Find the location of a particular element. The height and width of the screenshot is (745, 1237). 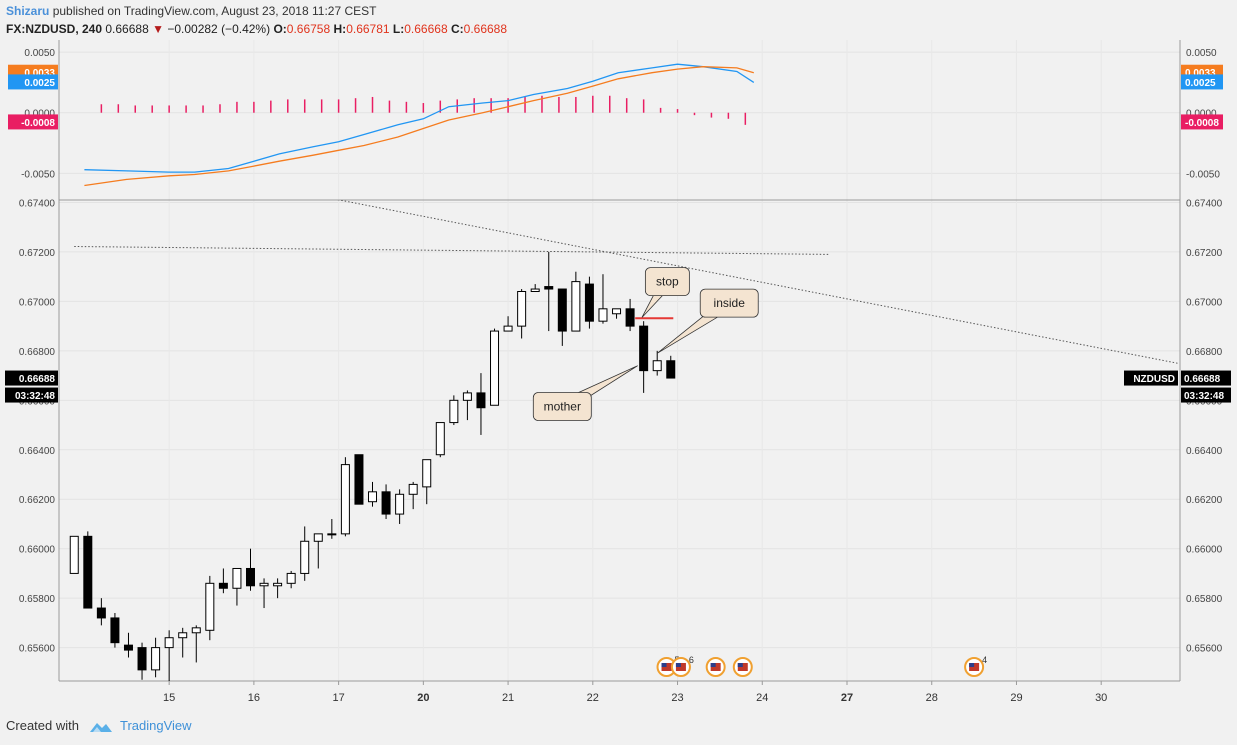

indicator-badge-left-label: 0.0033 is located at coordinates (39, 73).